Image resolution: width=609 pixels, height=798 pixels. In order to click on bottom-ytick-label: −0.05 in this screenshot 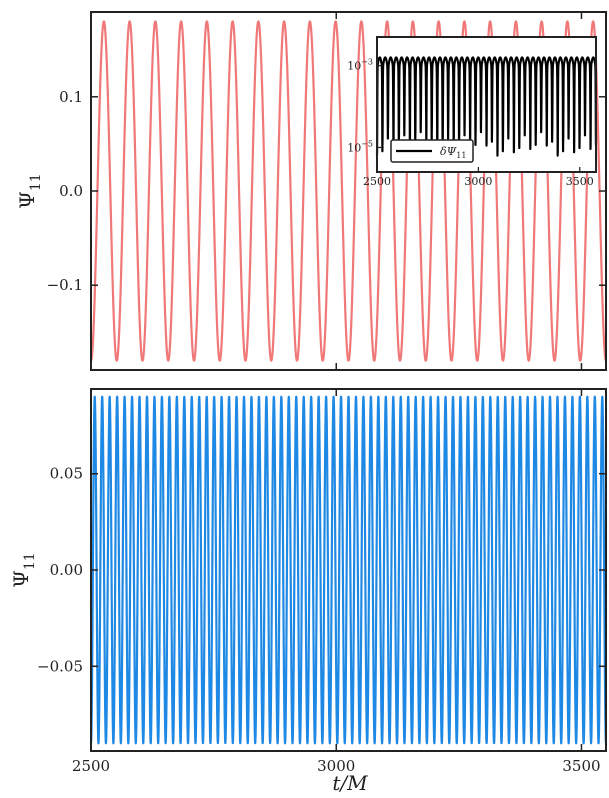, I will do `click(60, 666)`.